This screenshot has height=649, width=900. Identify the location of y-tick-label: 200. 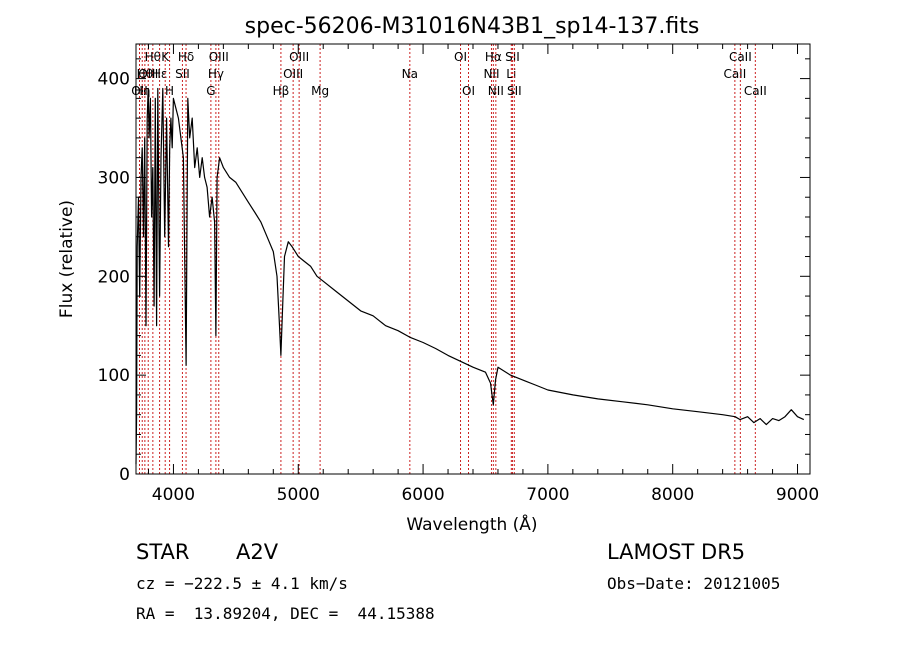
(114, 277).